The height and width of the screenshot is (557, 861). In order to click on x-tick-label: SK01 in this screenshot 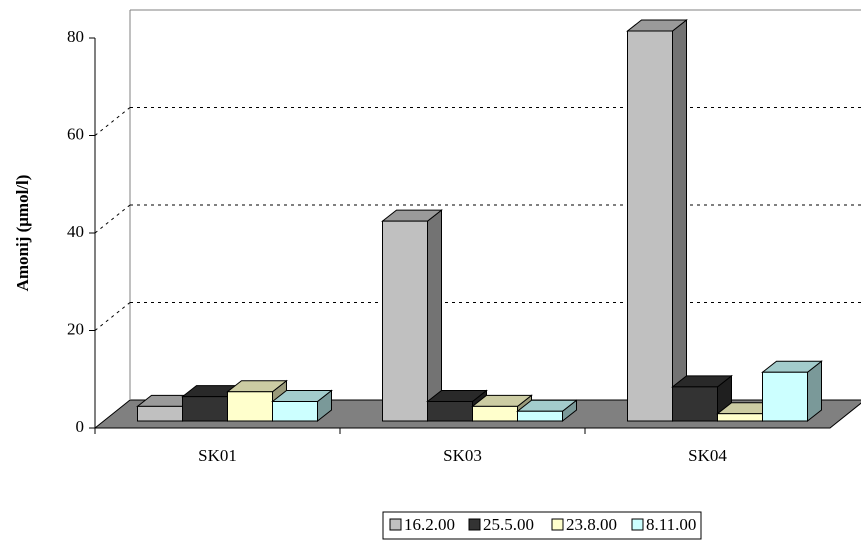, I will do `click(217, 455)`.